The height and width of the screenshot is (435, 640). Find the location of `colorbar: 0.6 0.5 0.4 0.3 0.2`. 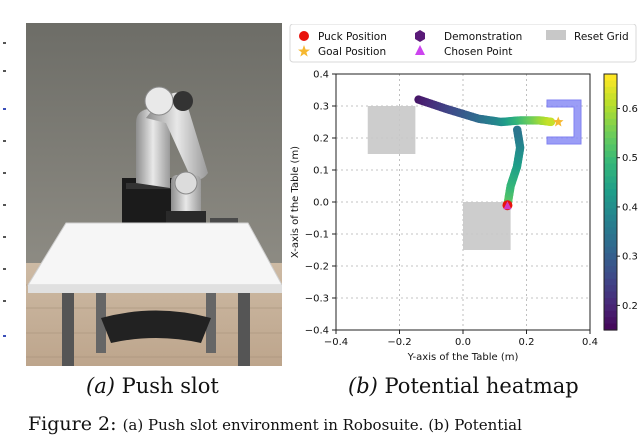

colorbar: 0.6 0.5 0.4 0.3 0.2 is located at coordinates (620, 202).